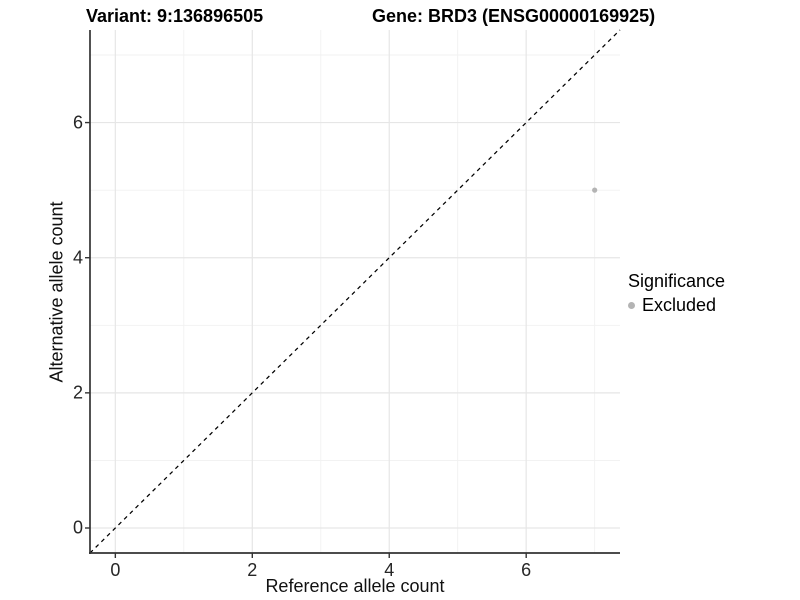  I want to click on x-tick-label: 0, so click(115, 570).